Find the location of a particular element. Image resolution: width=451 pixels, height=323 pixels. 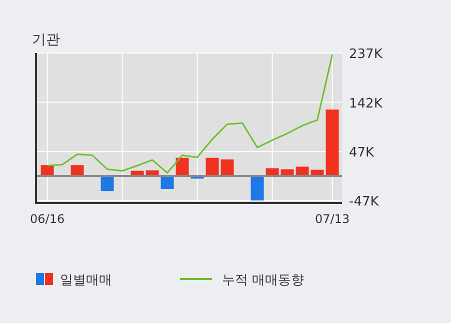

y-tick-label: 142K is located at coordinates (366, 104).